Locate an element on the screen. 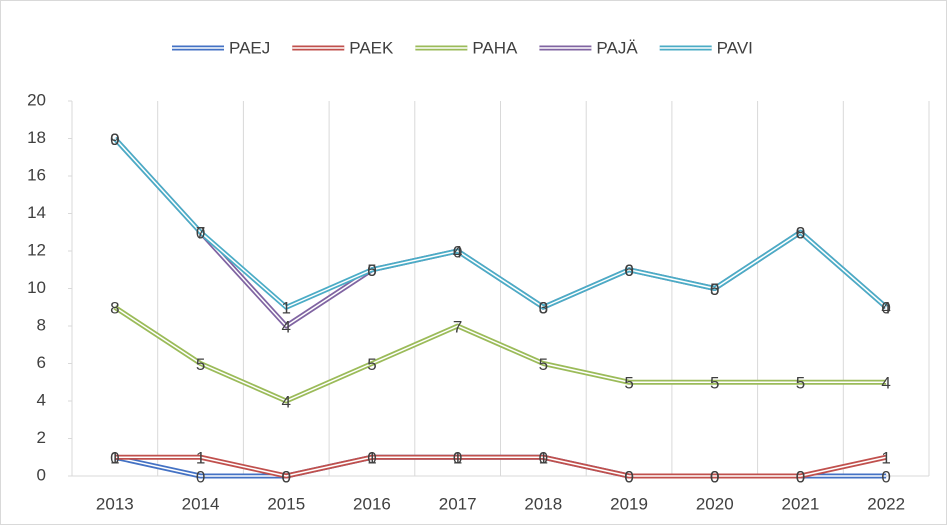 The height and width of the screenshot is (527, 949). data-label: 9 is located at coordinates (114, 139).